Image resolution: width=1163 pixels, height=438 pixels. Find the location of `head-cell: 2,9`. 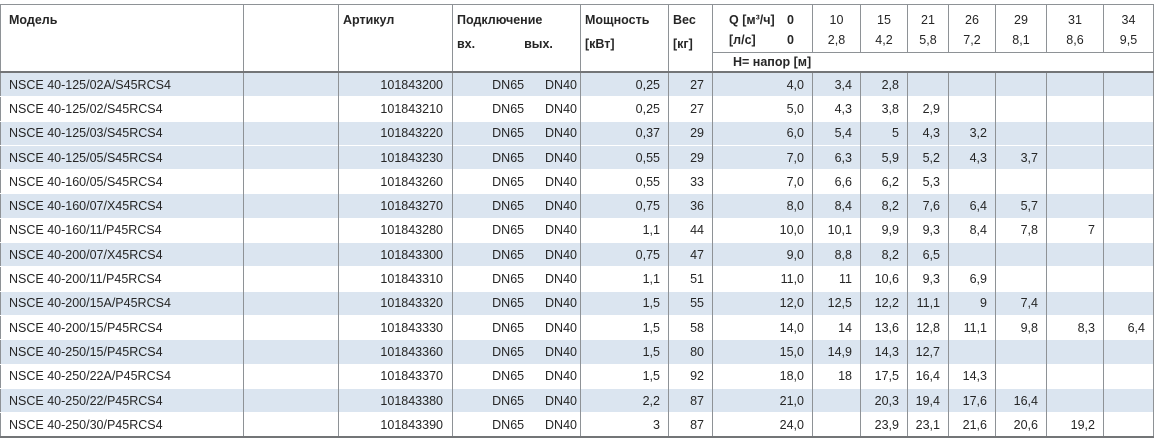

head-cell: 2,9 is located at coordinates (928, 109).